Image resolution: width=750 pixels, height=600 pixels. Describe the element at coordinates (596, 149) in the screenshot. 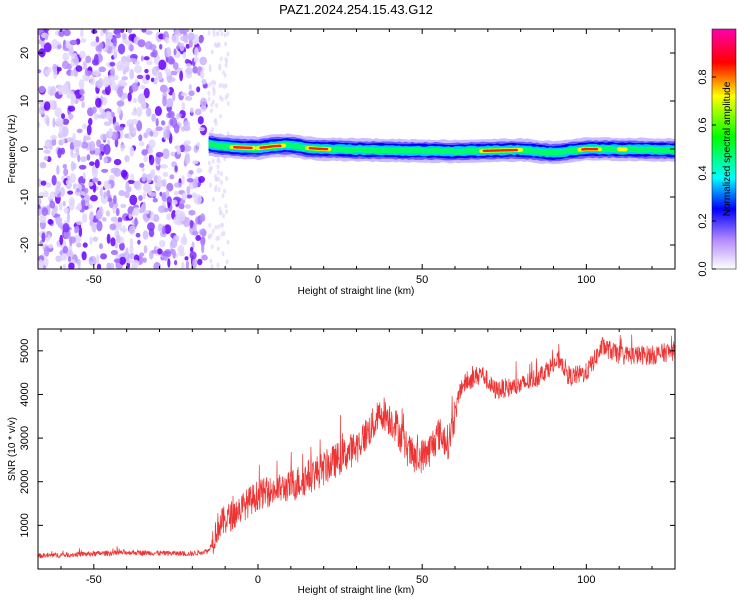

I see `spectrogram-ridge-peak` at that location.